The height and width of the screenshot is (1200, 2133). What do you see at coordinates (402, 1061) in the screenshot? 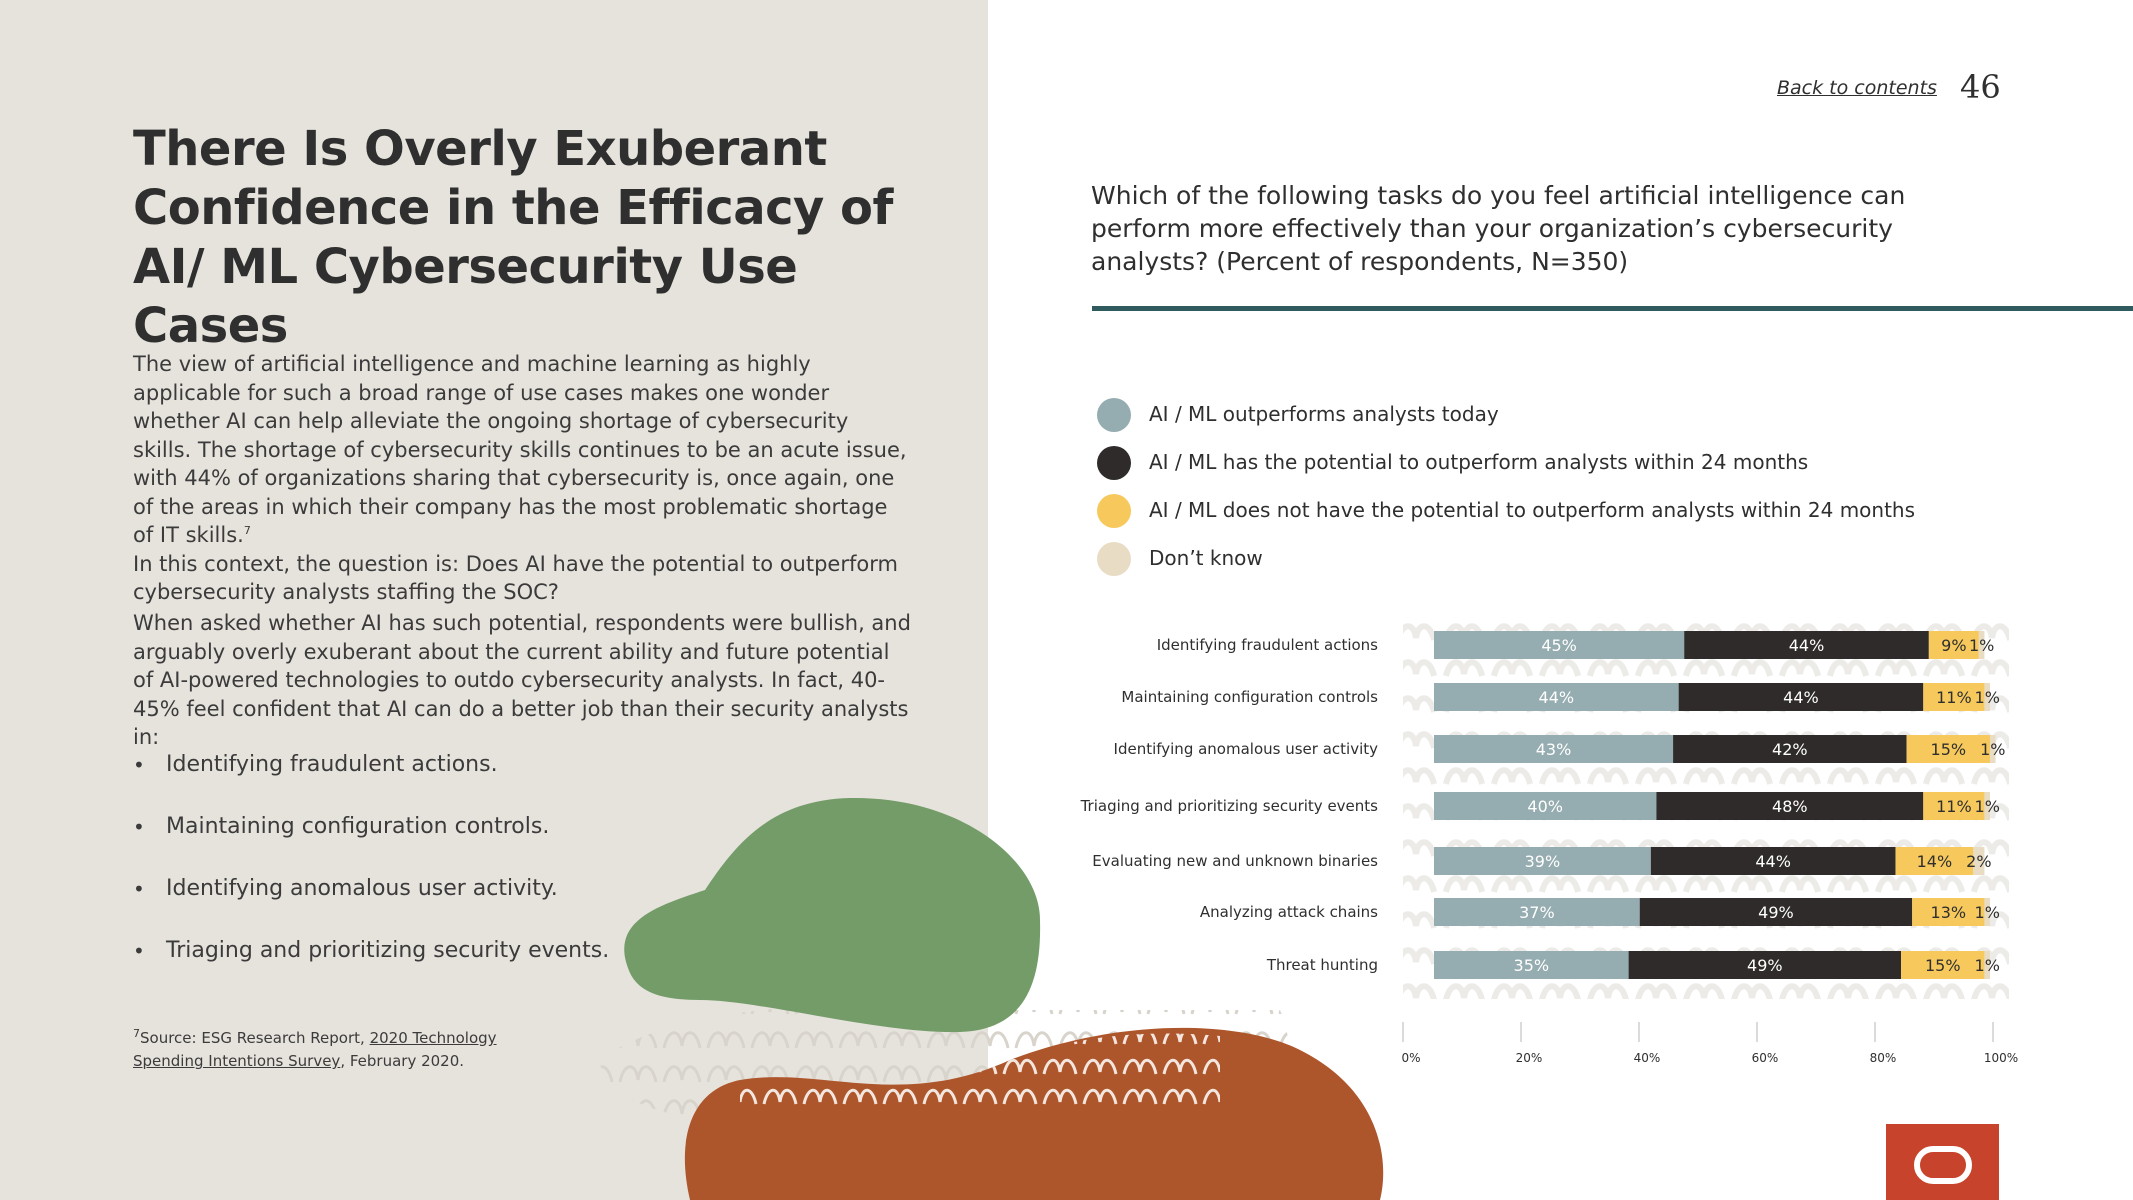
I see `footnote-suffix: , February 2020.` at bounding box center [402, 1061].